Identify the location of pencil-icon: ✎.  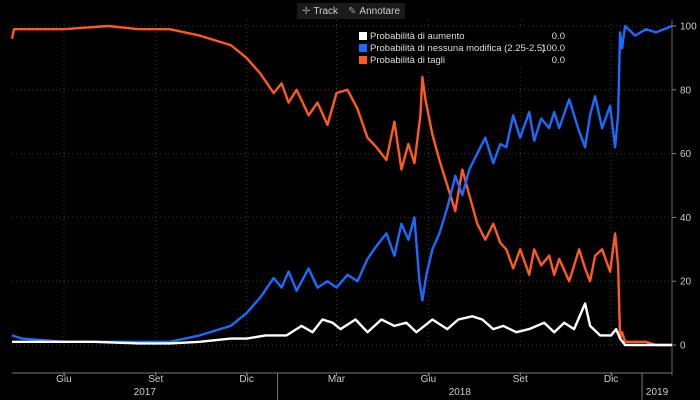
(352, 11).